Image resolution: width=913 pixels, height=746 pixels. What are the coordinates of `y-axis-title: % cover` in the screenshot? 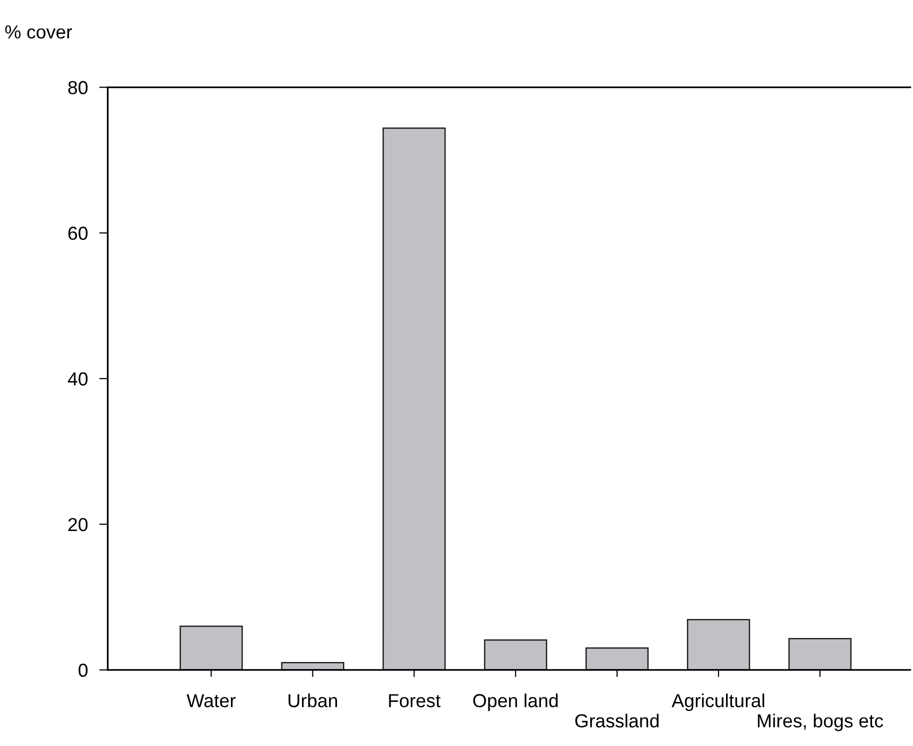 It's located at (38, 32).